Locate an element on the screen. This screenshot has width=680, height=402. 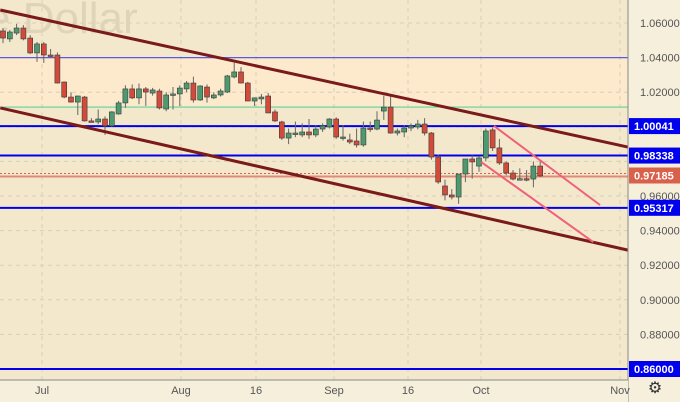
trendline is located at coordinates (547, 165).